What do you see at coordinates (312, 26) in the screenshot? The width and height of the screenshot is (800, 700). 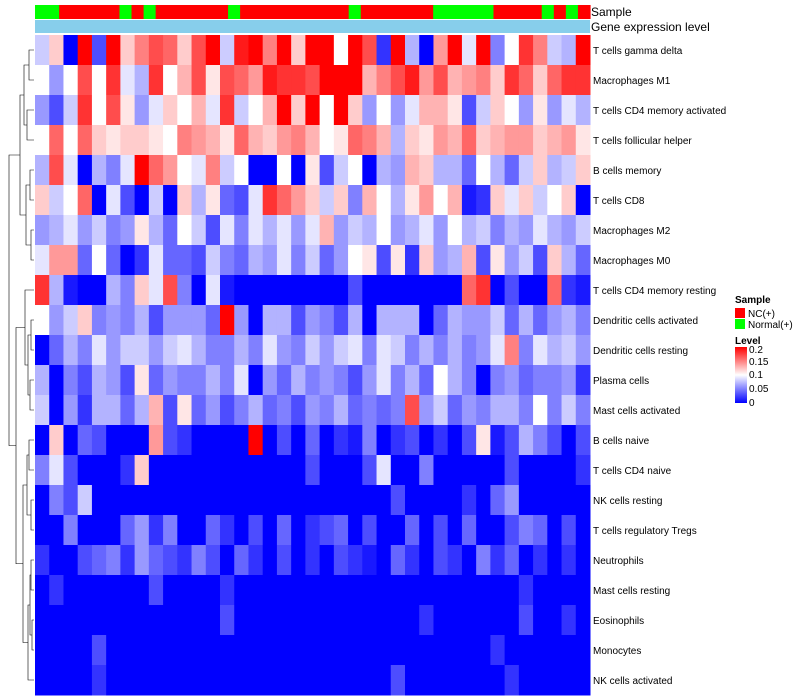 I see `expression-annotation-bar` at bounding box center [312, 26].